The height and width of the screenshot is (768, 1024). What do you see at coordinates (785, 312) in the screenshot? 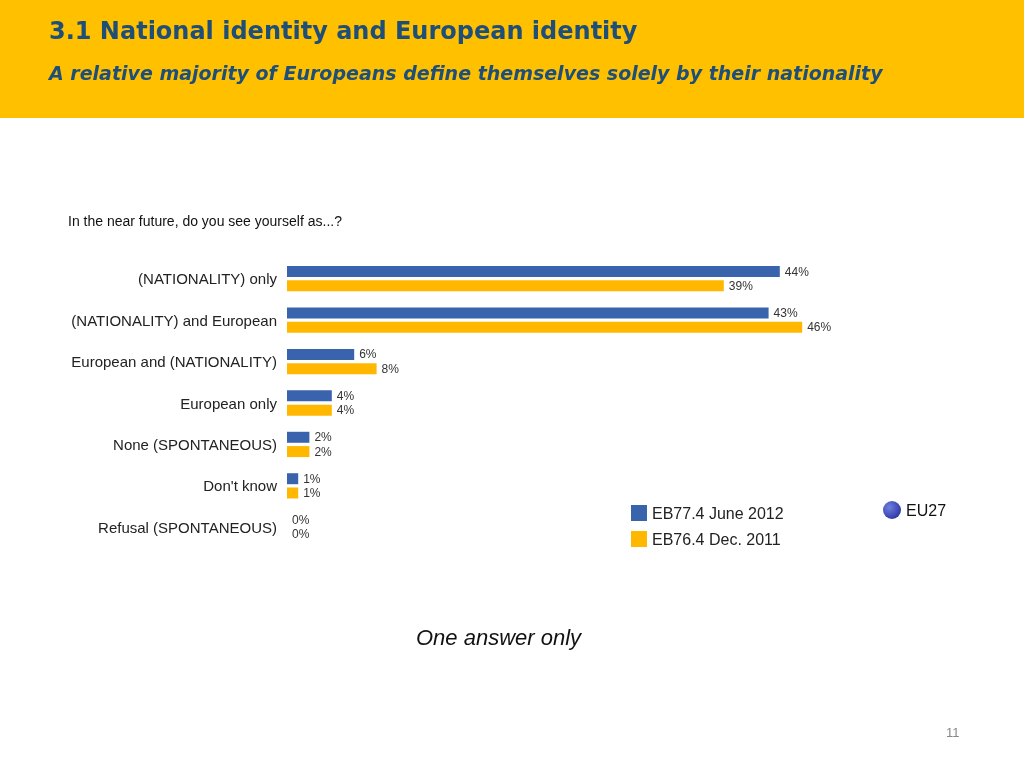
I see `data-label: 43%` at bounding box center [785, 312].